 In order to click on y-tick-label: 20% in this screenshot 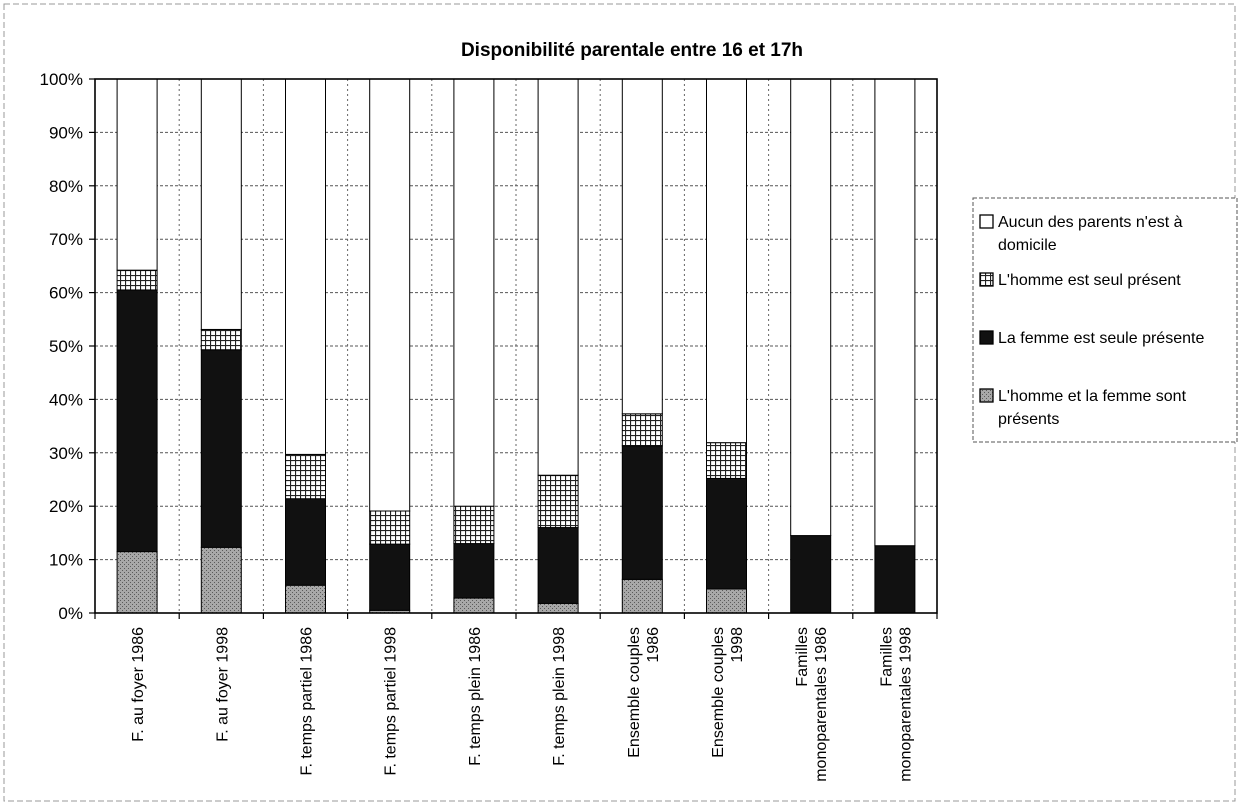, I will do `click(66, 506)`.